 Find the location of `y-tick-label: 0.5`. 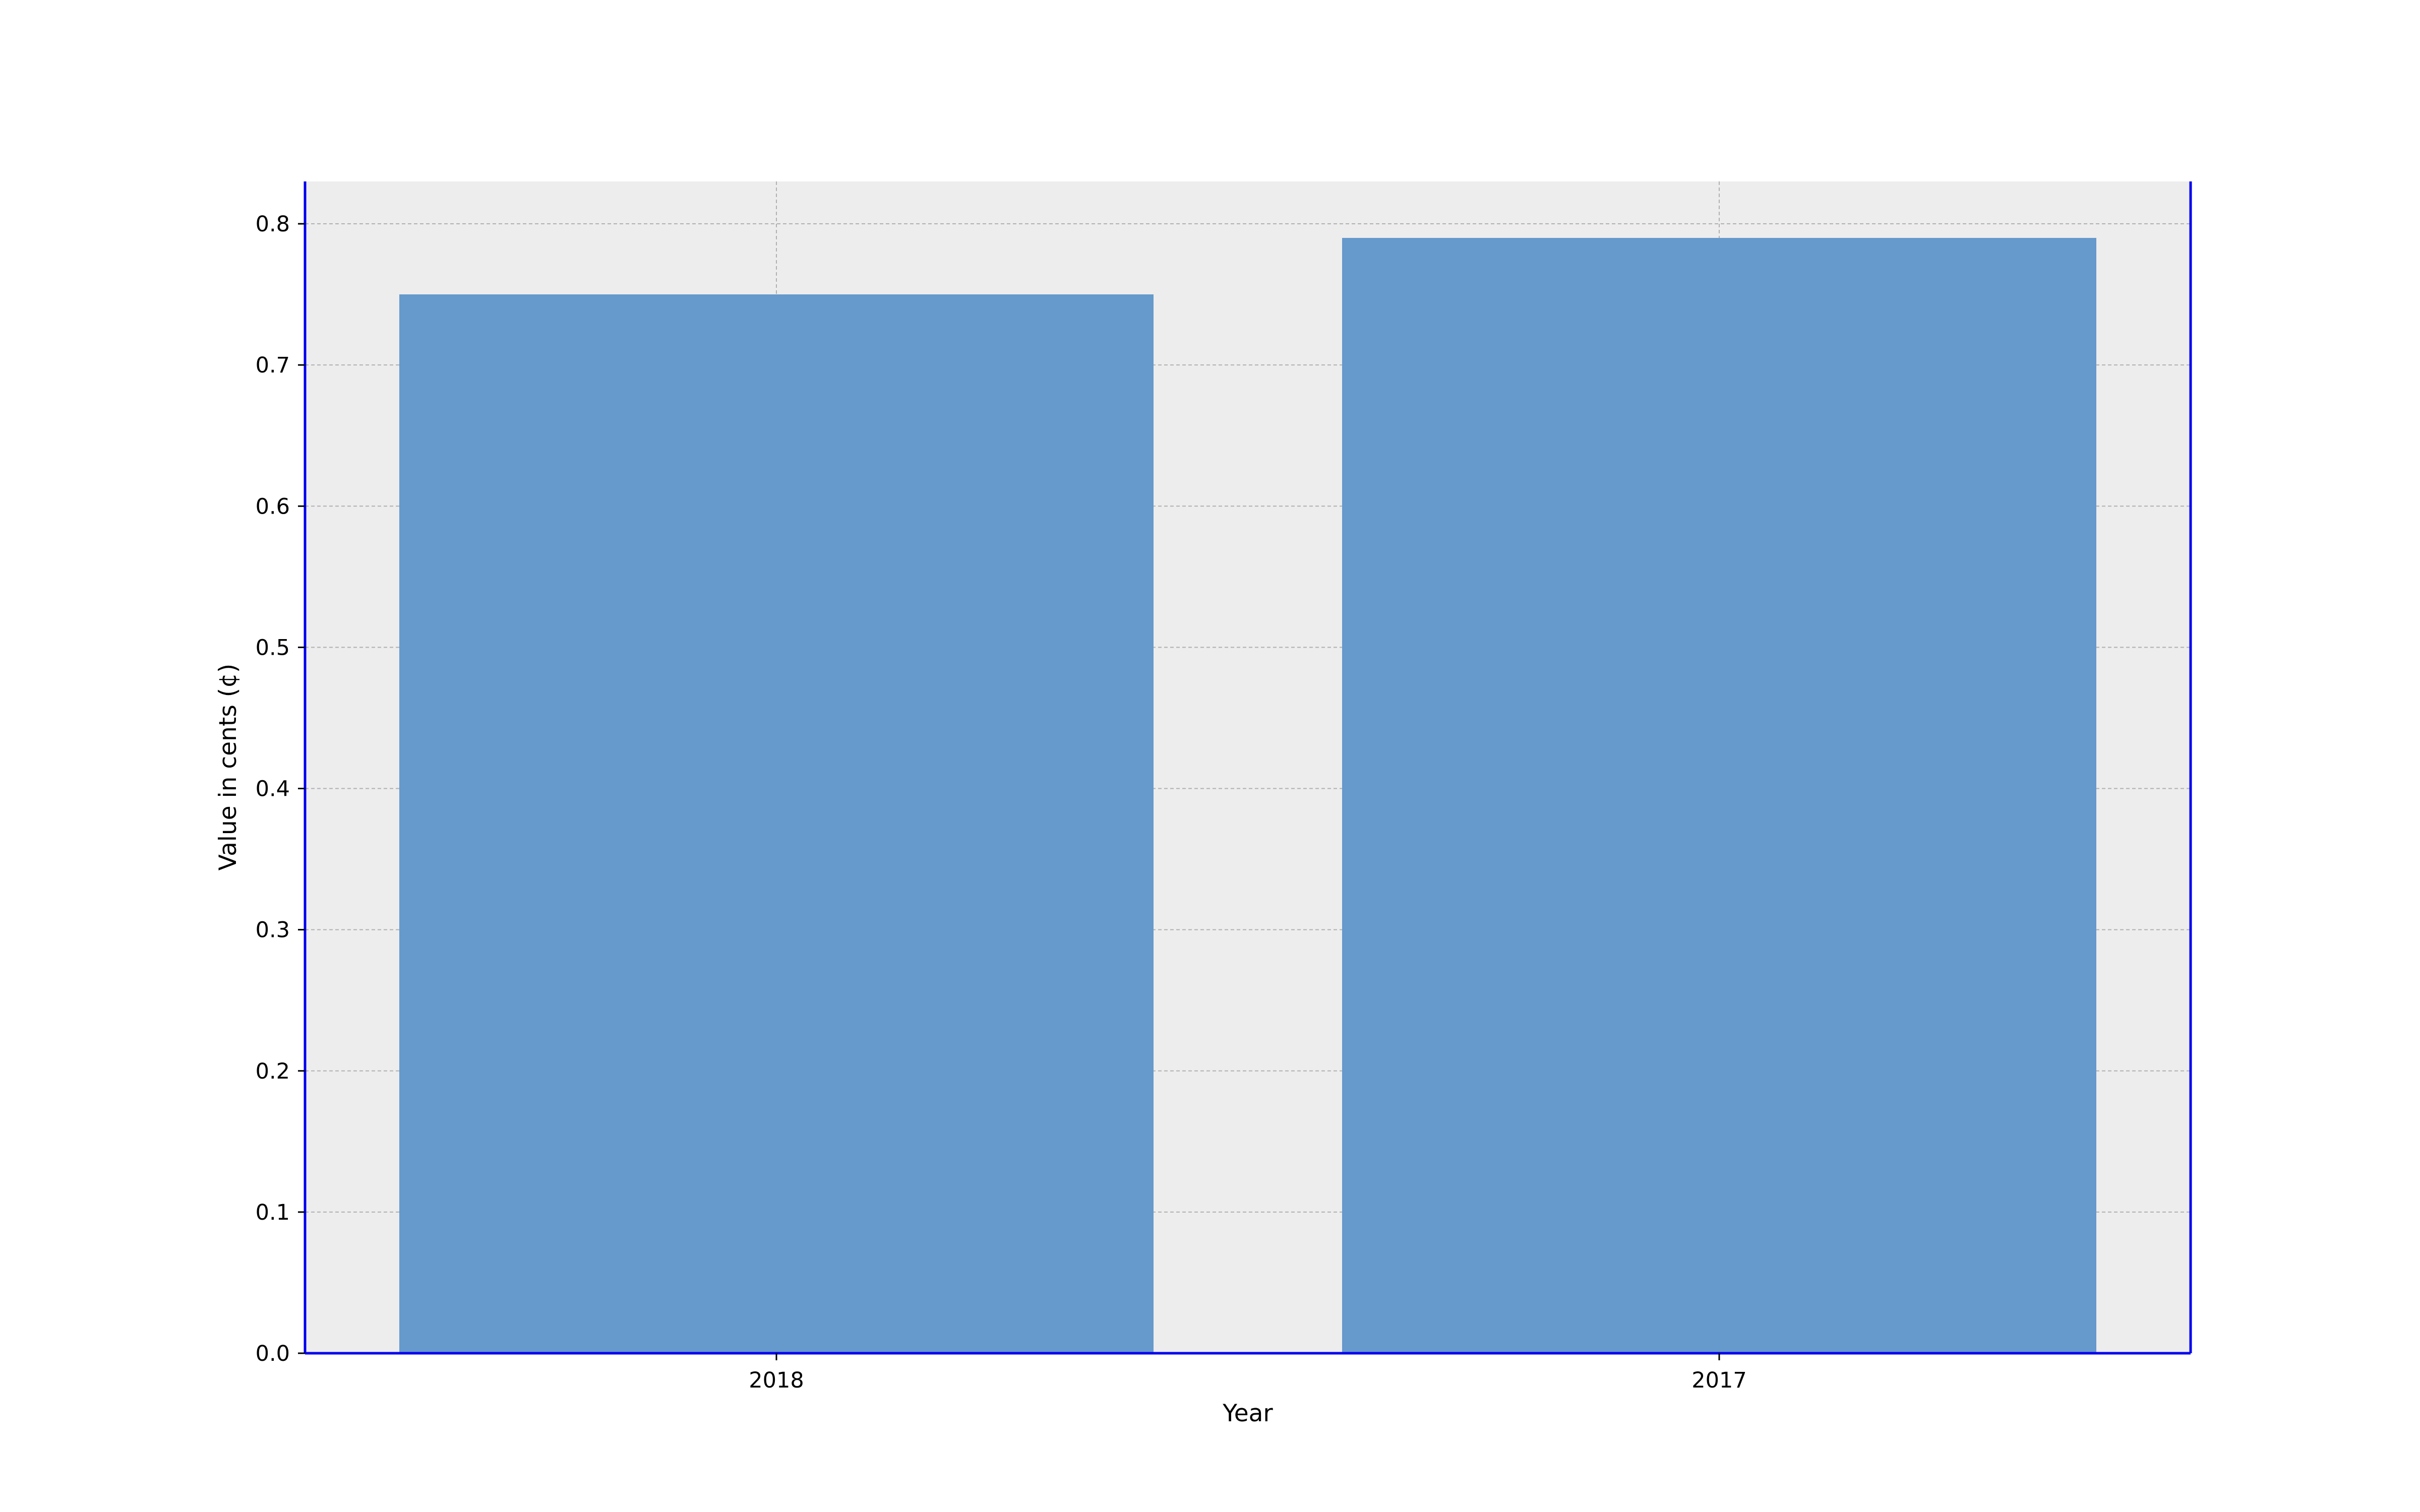

y-tick-label: 0.5 is located at coordinates (273, 647).